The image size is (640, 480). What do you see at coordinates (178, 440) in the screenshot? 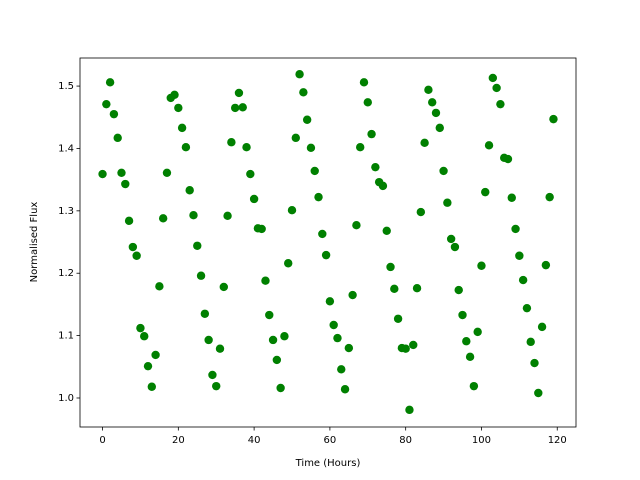
I see `x-tick-label: 20` at bounding box center [178, 440].